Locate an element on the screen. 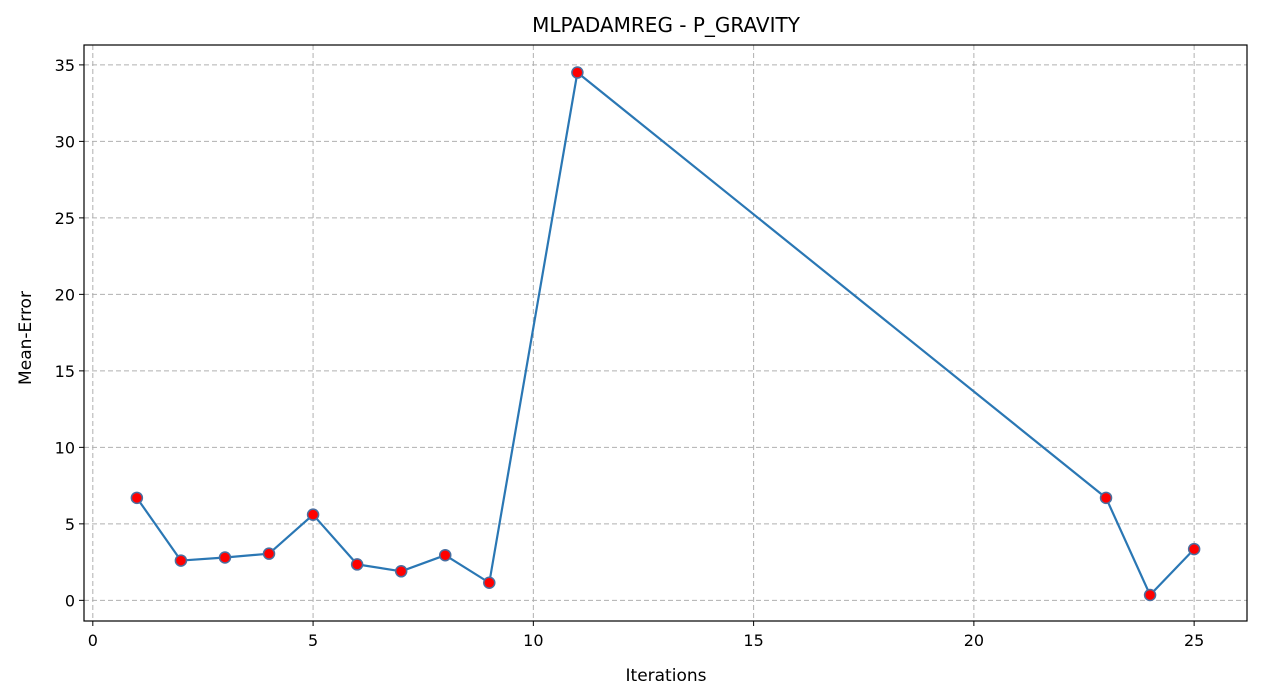 The image size is (1261, 700). x-axis-label: Iterations is located at coordinates (666, 676).